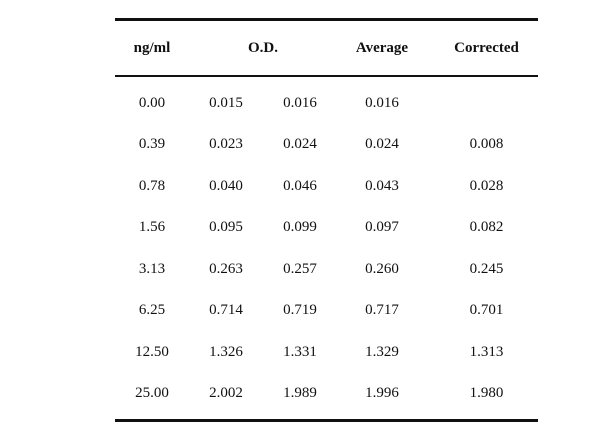  I want to click on cell-corrected: 0.245, so click(486, 268).